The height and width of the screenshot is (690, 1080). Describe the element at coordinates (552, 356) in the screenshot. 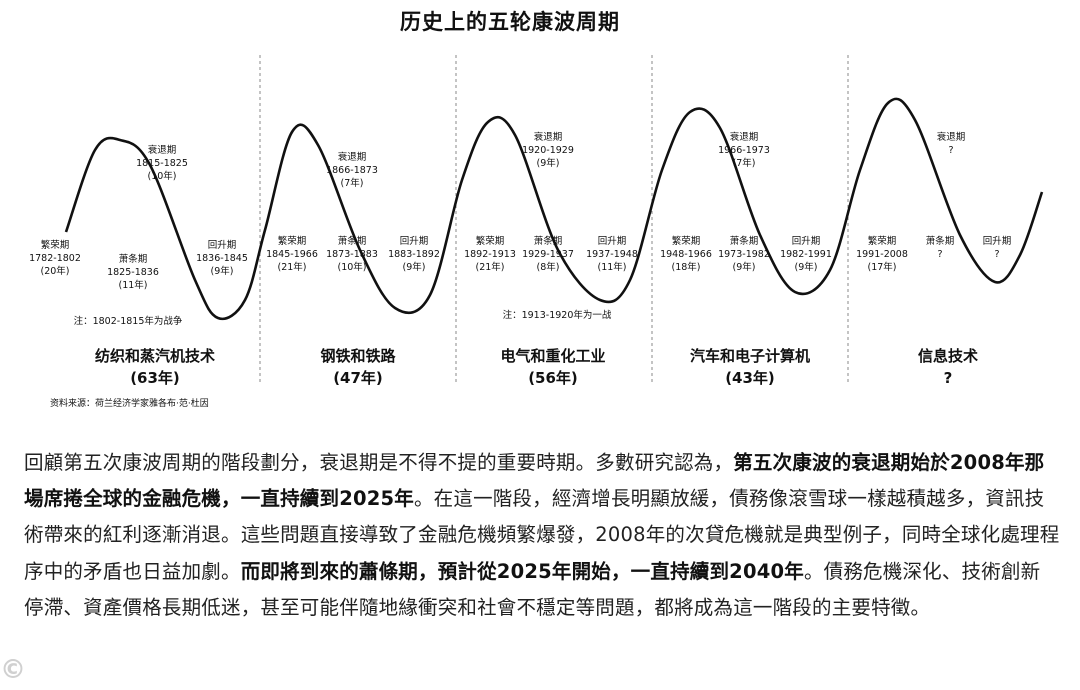

I see `cycle-tech-label: 电气和重化工业` at that location.